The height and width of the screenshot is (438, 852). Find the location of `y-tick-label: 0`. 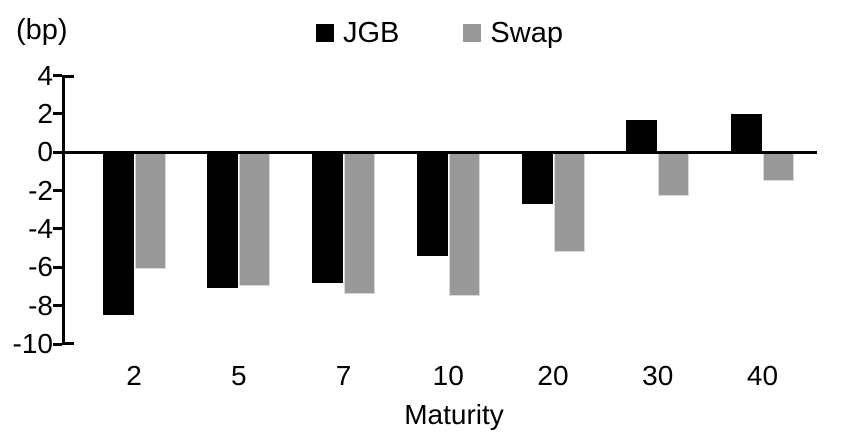

y-tick-label: 0 is located at coordinates (45, 152).